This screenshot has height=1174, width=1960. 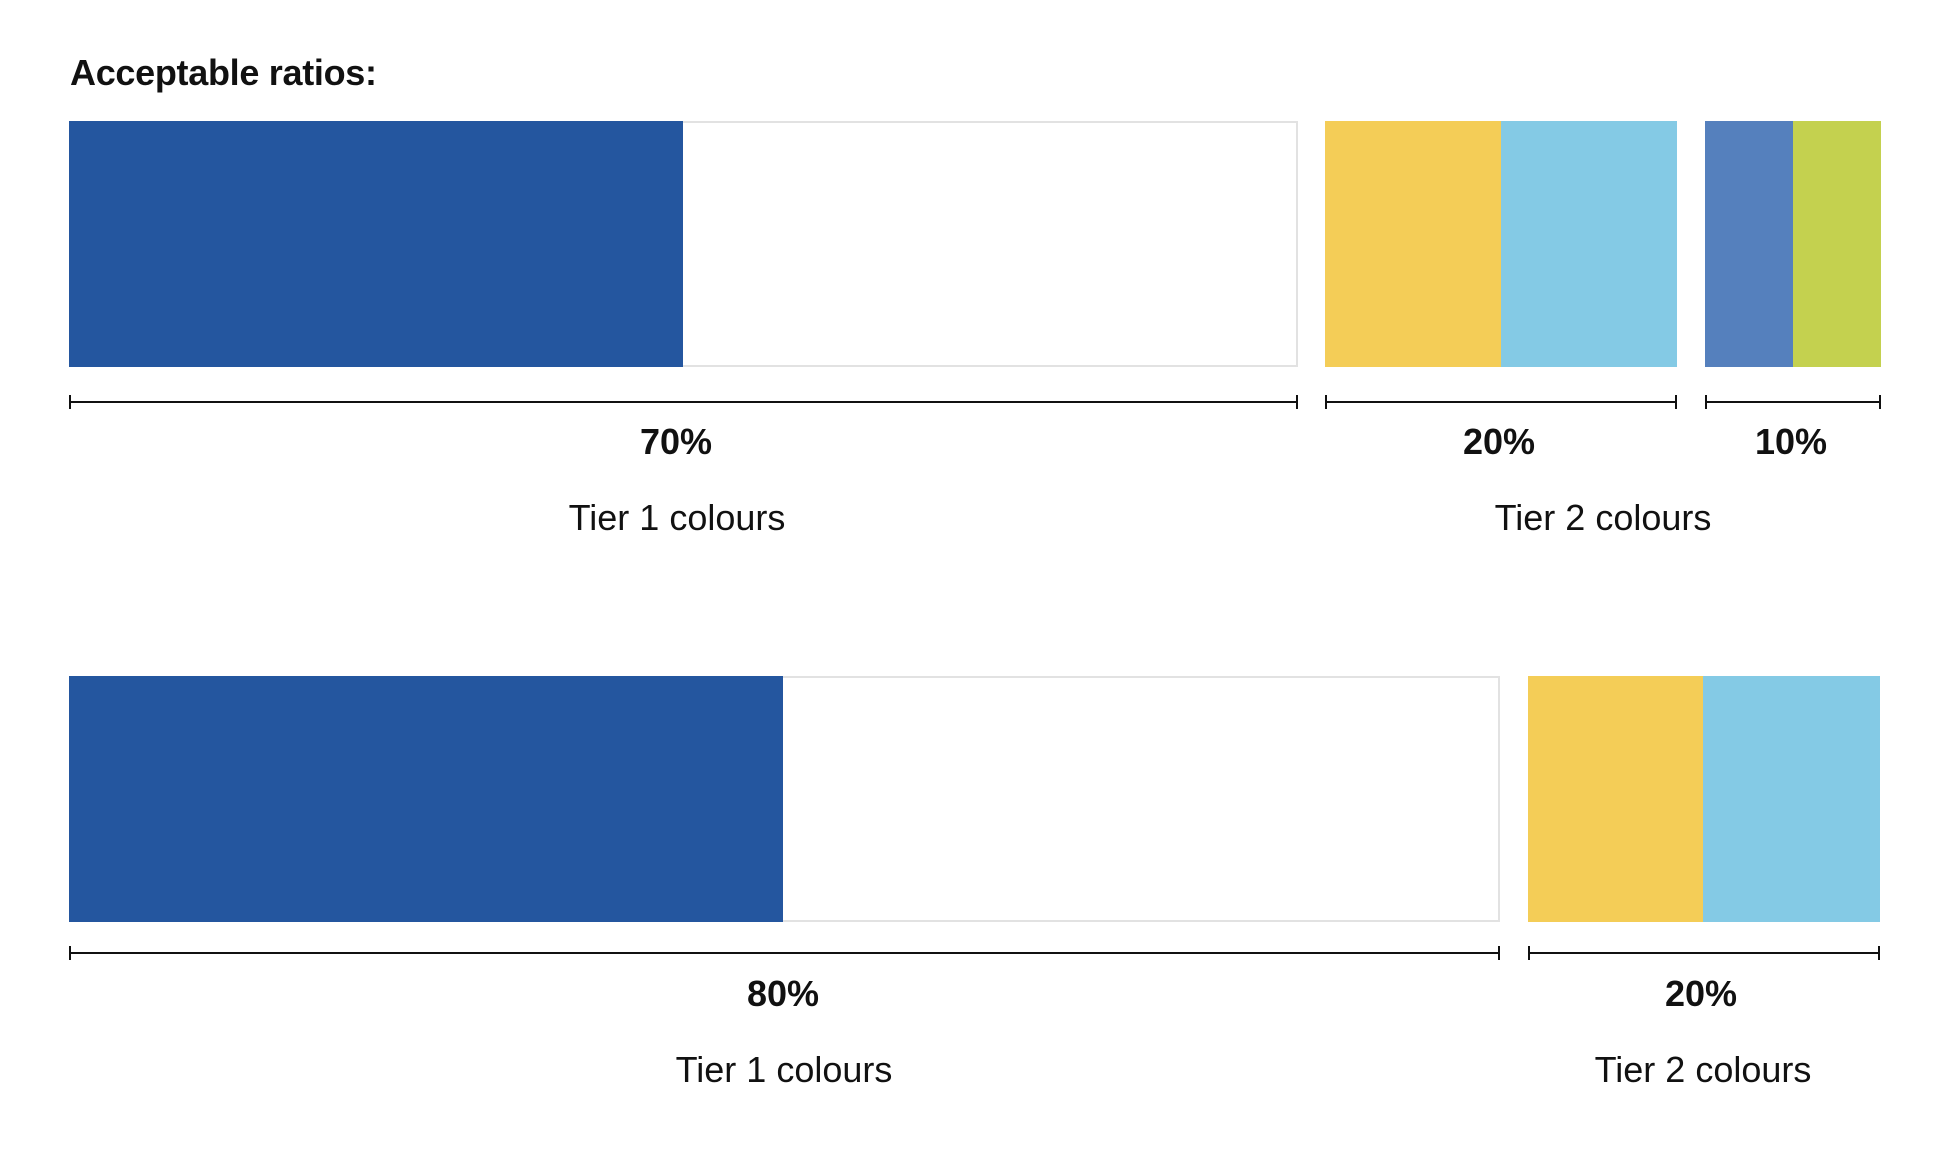 What do you see at coordinates (1791, 441) in the screenshot?
I see `percent-label-10: 10%` at bounding box center [1791, 441].